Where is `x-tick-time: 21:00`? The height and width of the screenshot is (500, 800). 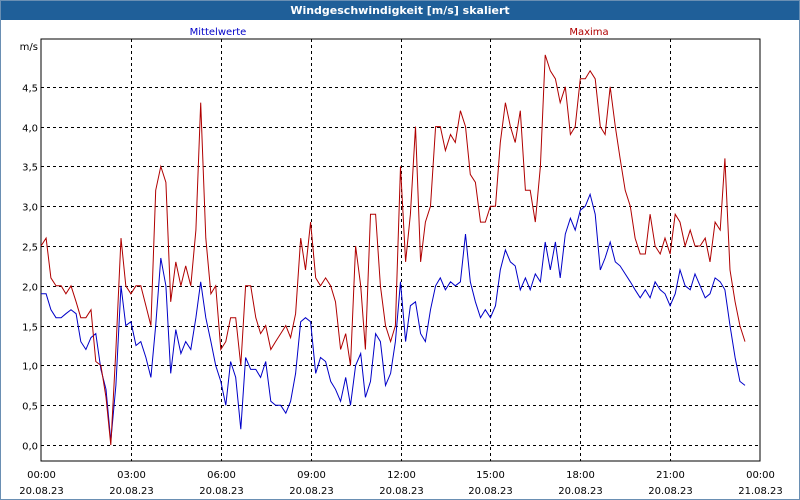
x-tick-time: 21:00 is located at coordinates (670, 475).